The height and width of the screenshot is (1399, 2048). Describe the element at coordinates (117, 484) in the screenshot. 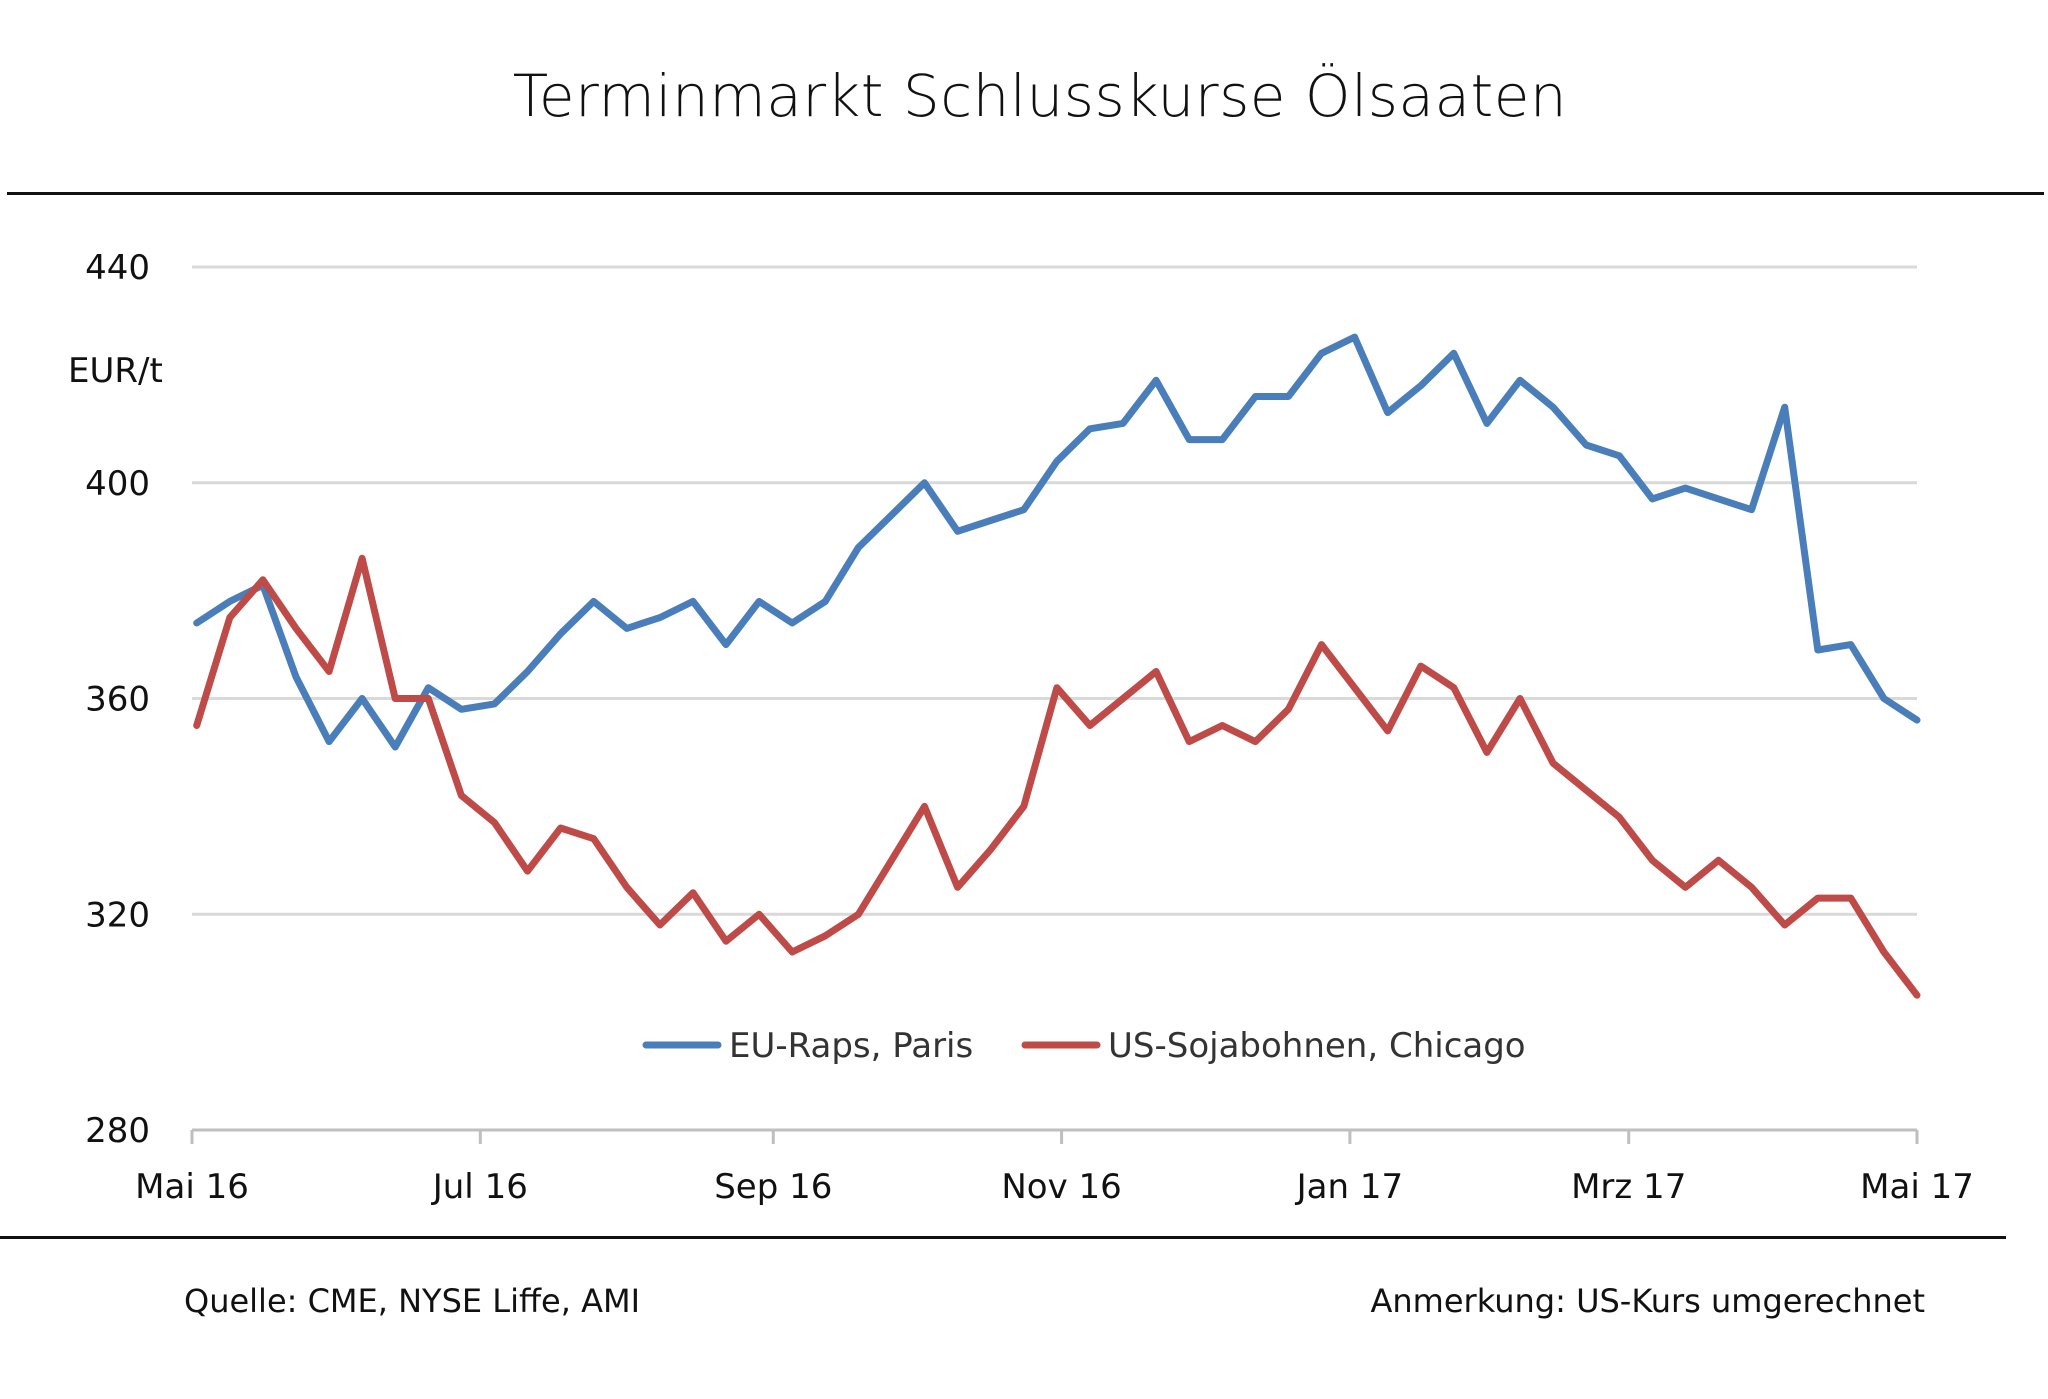

I see `y-tick-label: 400` at that location.